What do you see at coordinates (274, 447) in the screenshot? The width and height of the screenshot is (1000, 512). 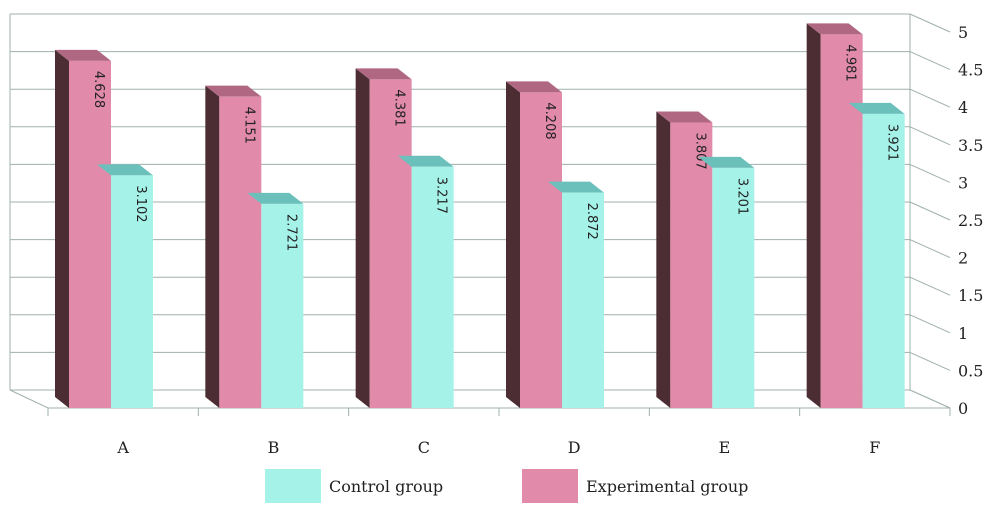 I see `x-tick-label: B` at bounding box center [274, 447].